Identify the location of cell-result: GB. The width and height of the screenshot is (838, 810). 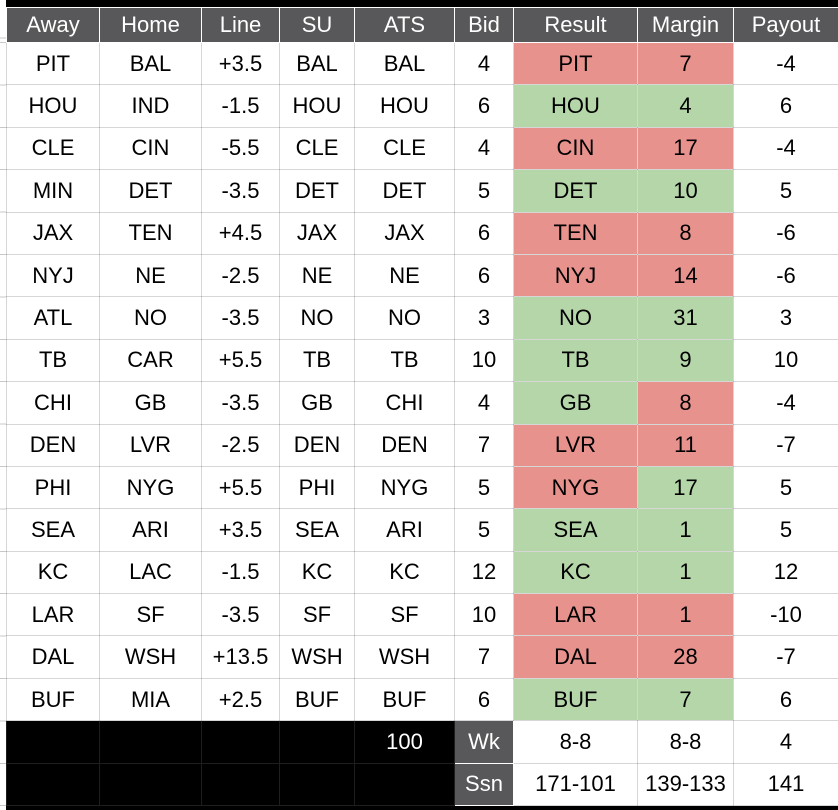
(575, 403).